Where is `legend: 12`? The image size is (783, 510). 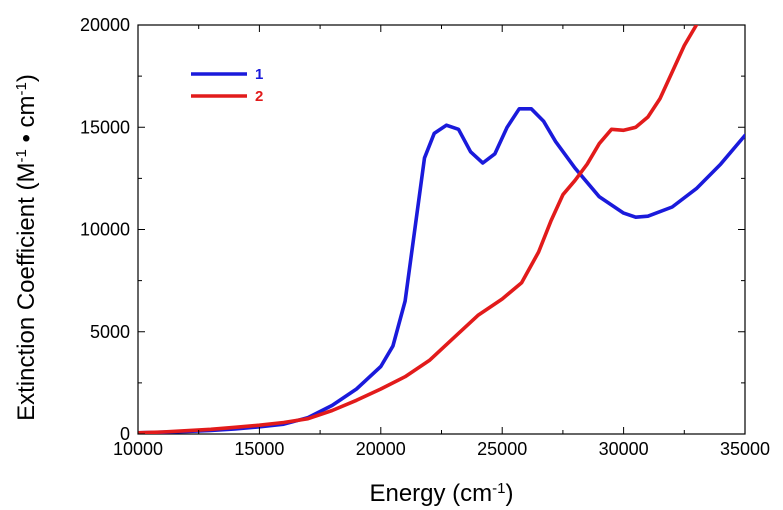 legend: 12 is located at coordinates (227, 85).